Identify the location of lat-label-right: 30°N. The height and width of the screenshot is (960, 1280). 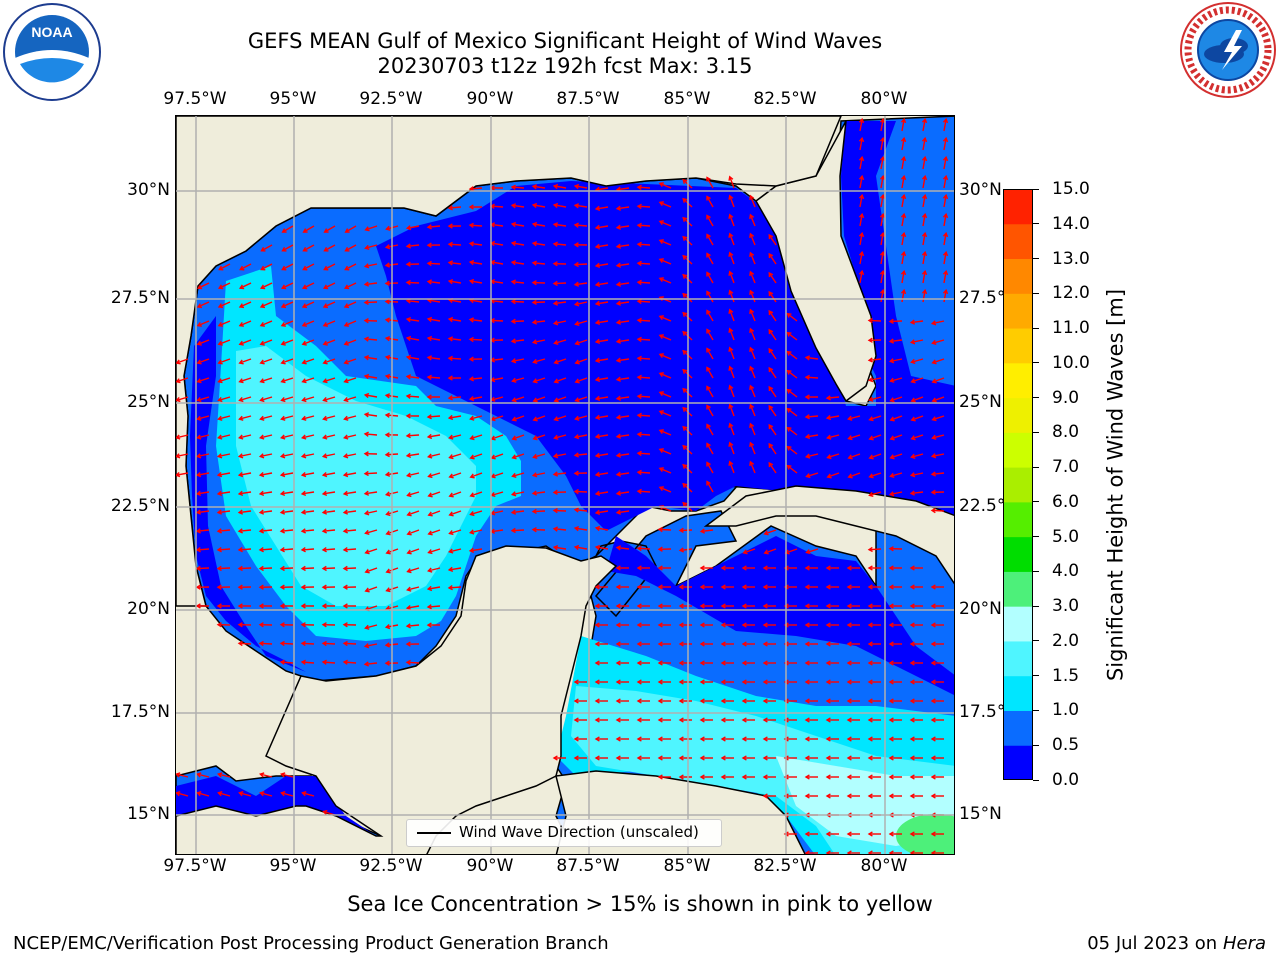
(980, 190).